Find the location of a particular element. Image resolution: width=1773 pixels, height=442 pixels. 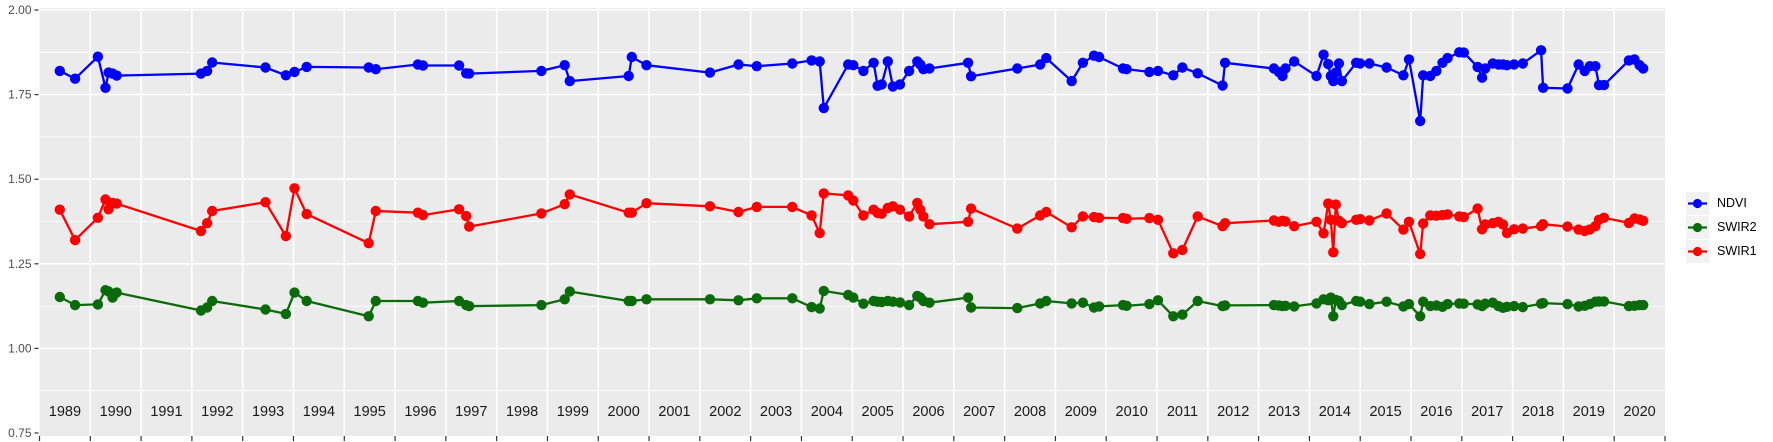

y-axis-label: 1.00 is located at coordinates (20, 348).